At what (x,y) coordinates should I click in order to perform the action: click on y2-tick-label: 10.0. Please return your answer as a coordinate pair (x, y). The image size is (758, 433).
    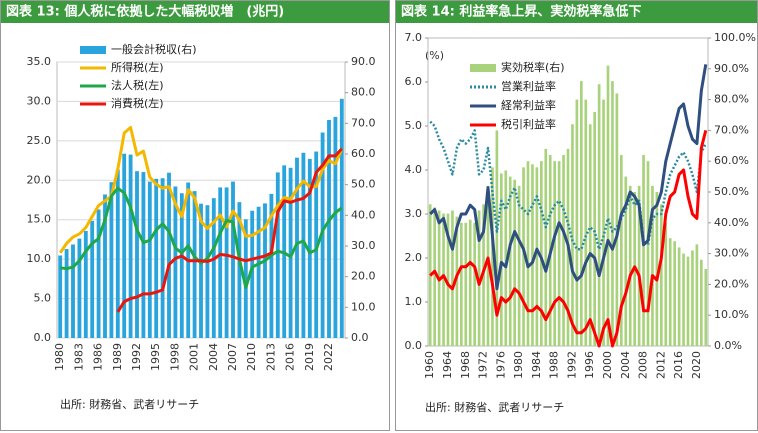
    Looking at the image, I should click on (363, 306).